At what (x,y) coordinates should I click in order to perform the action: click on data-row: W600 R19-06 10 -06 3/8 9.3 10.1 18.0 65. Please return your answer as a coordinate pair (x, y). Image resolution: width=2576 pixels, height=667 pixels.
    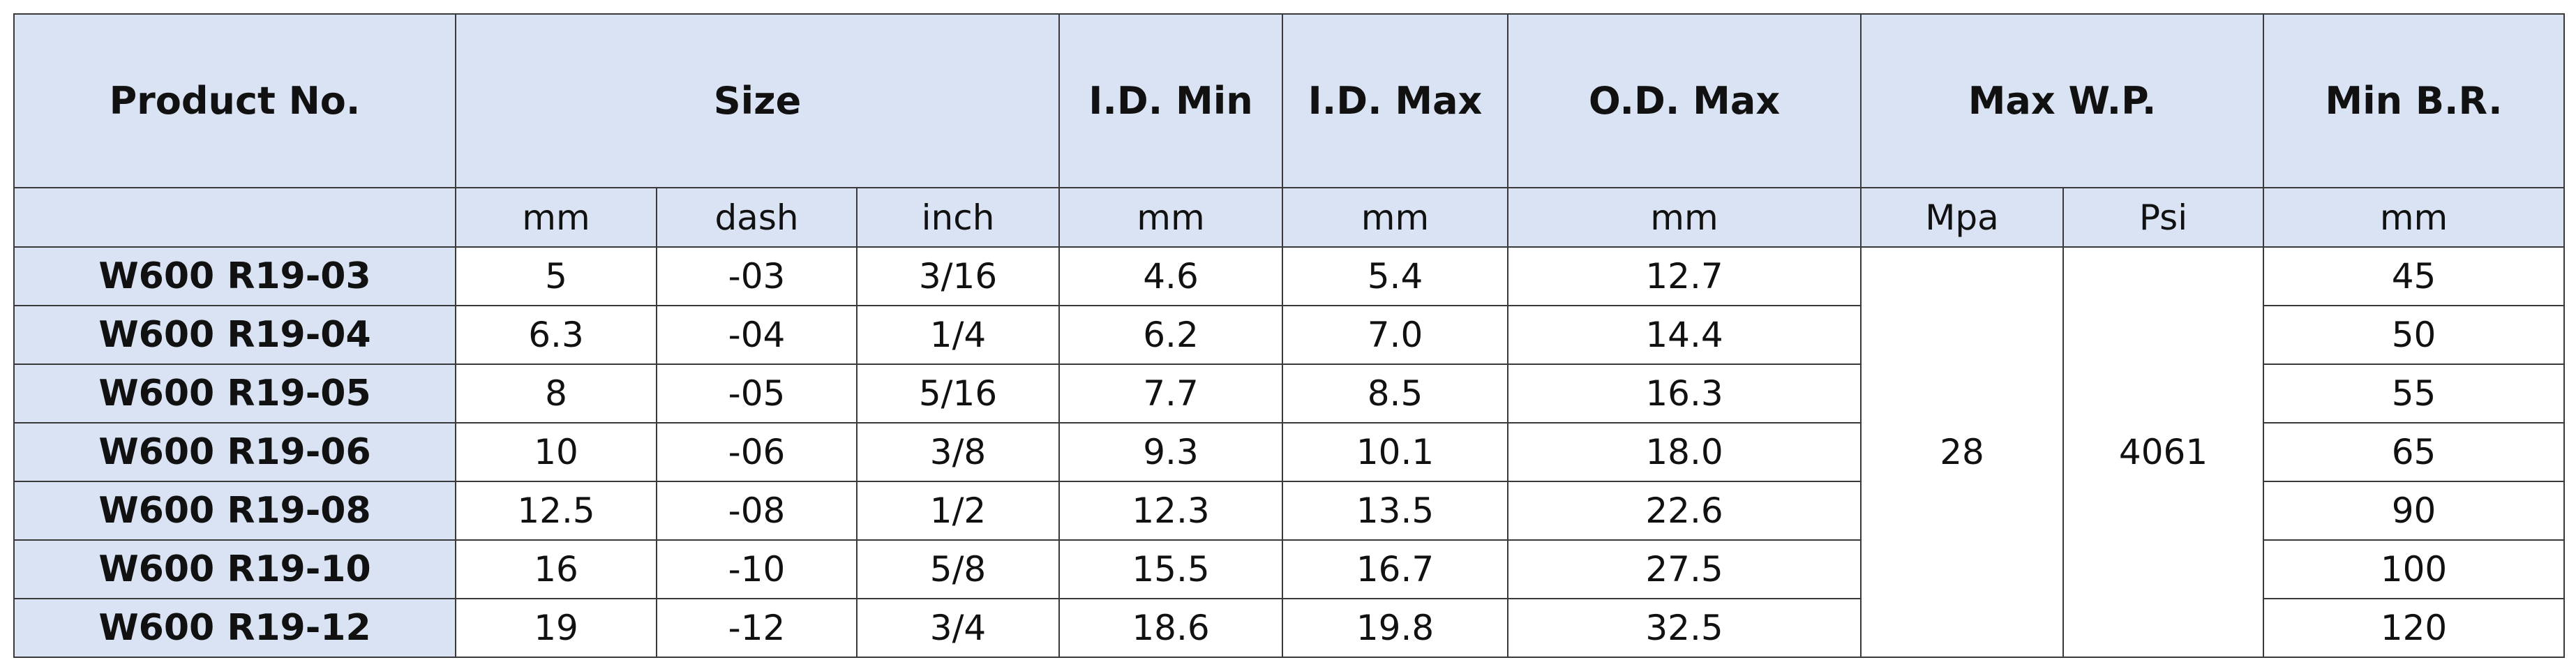
    Looking at the image, I should click on (1289, 452).